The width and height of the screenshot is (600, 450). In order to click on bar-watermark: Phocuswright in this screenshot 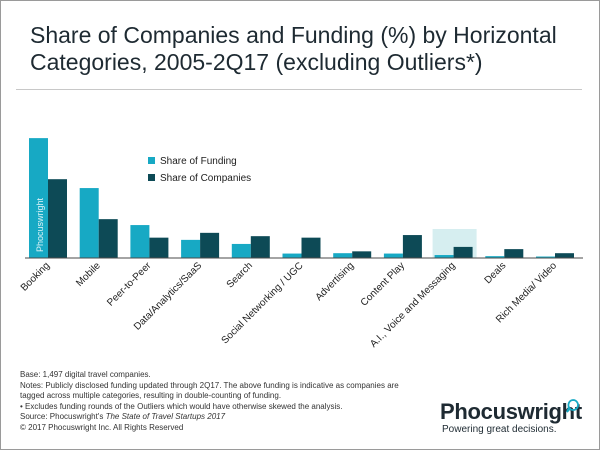, I will do `click(40, 224)`.